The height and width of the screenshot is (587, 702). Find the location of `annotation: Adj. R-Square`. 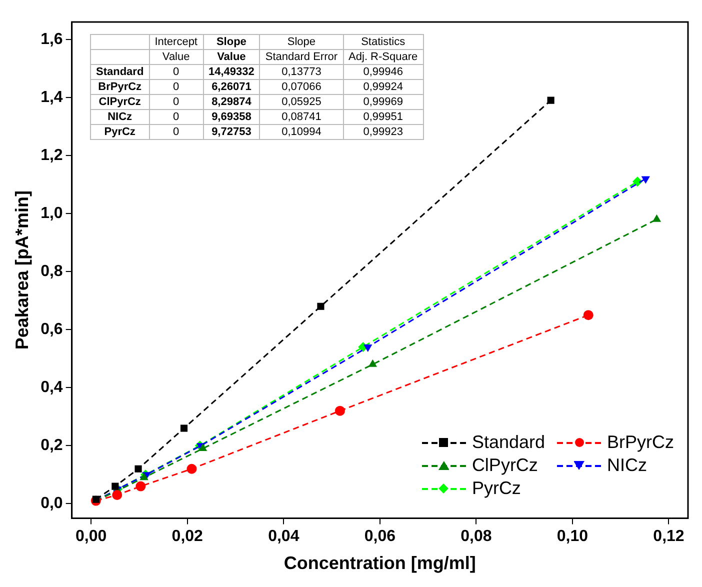

annotation: Adj. R-Square is located at coordinates (383, 57).